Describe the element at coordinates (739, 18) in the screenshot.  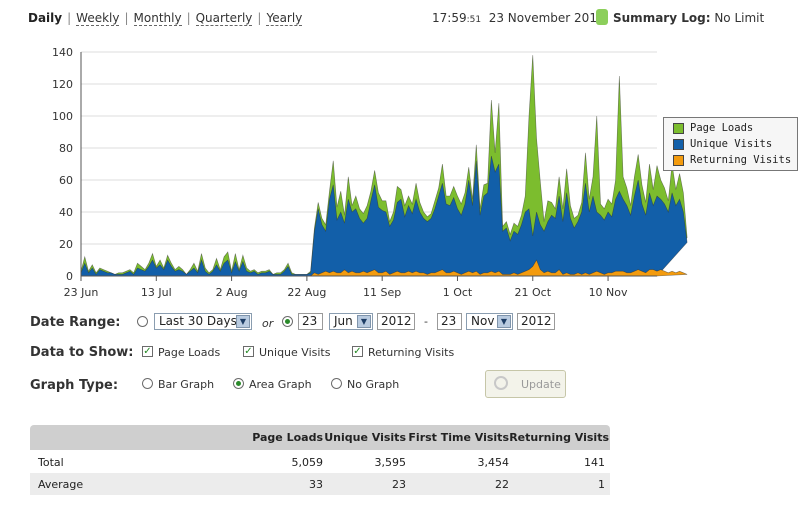
I see `summary-log-value: No Limit` at that location.